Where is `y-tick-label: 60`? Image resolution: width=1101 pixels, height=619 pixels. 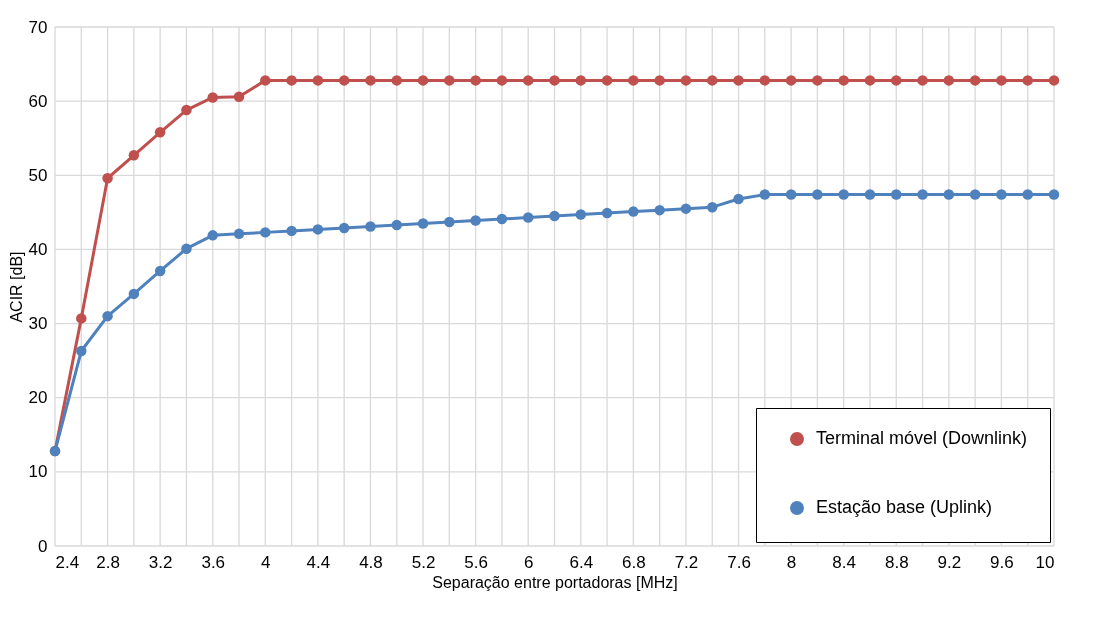
y-tick-label: 60 is located at coordinates (38, 101).